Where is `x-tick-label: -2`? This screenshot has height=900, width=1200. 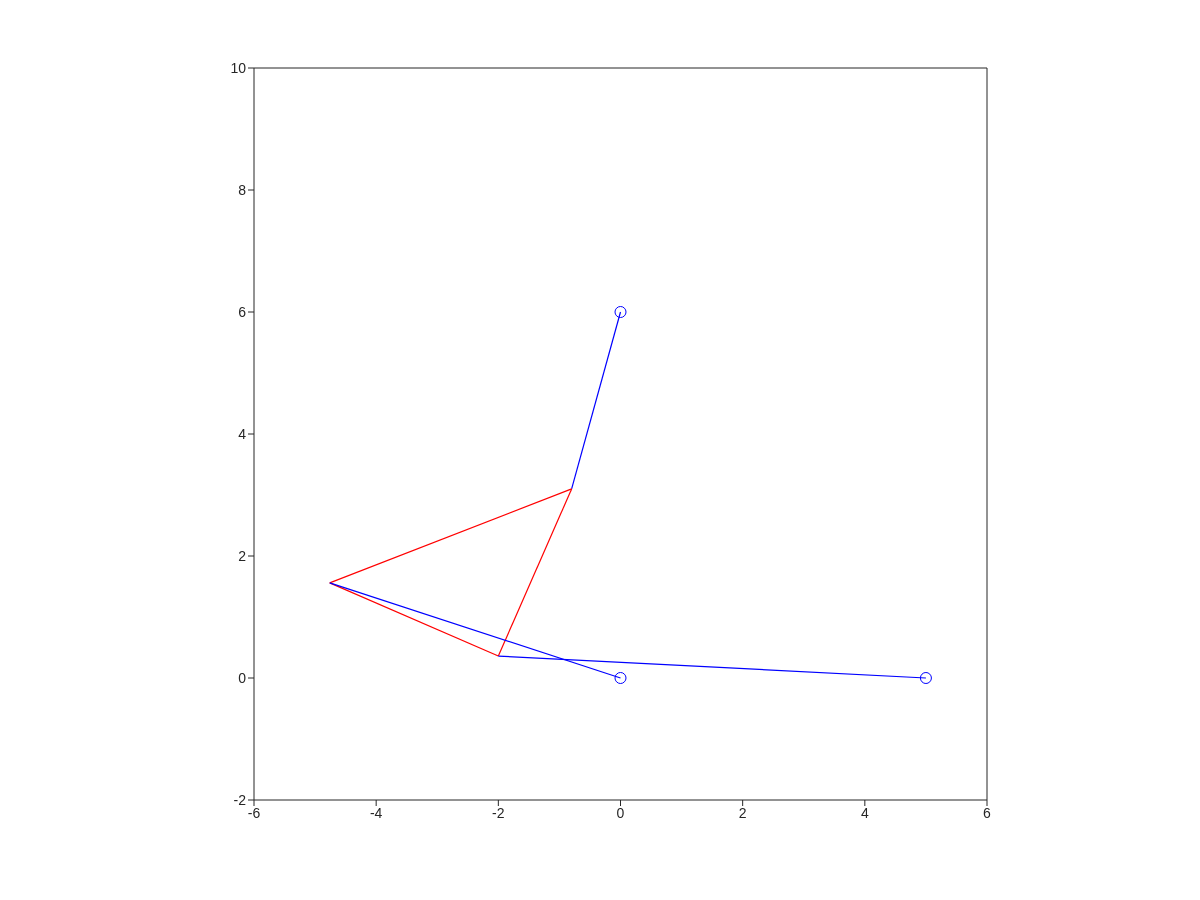
x-tick-label: -2 is located at coordinates (498, 812).